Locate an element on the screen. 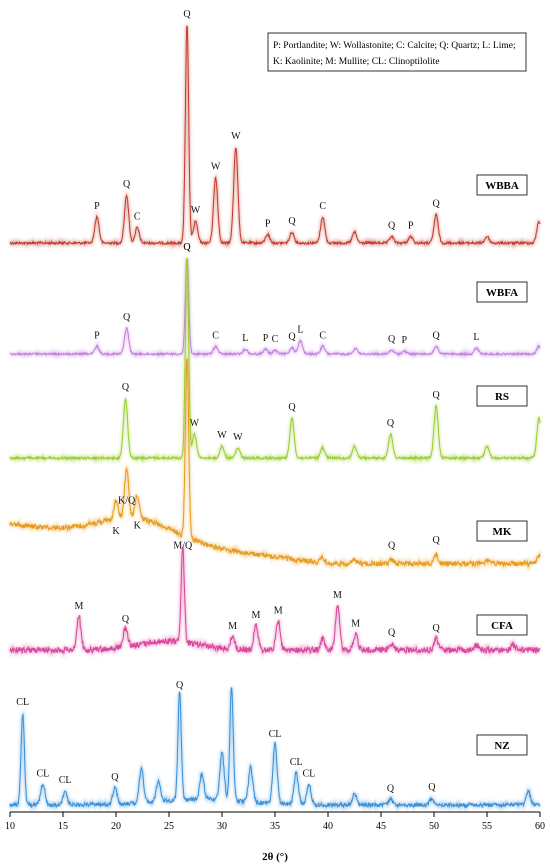 The image size is (550, 867). series-glow-nz is located at coordinates (274, 750).